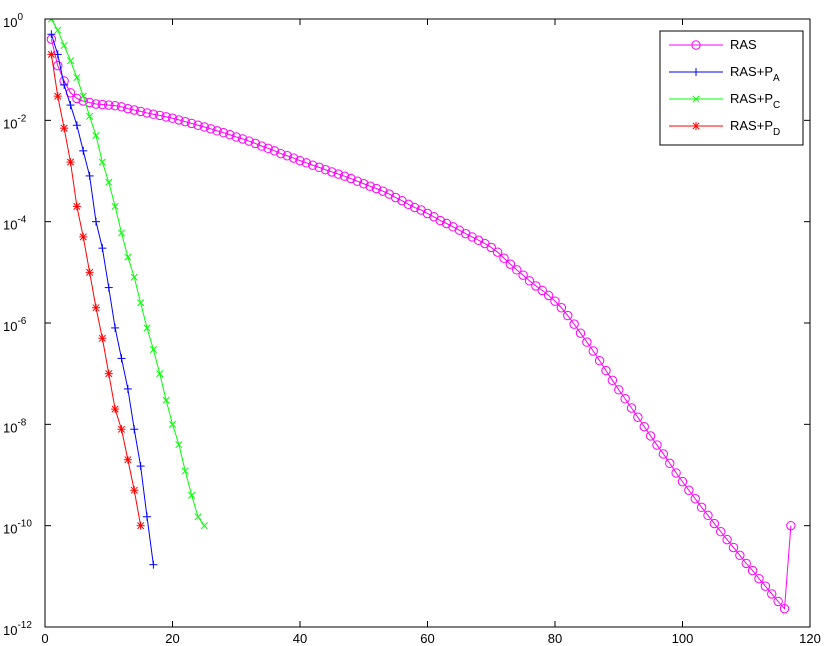  I want to click on legend-label: RAS+PD, so click(755, 128).